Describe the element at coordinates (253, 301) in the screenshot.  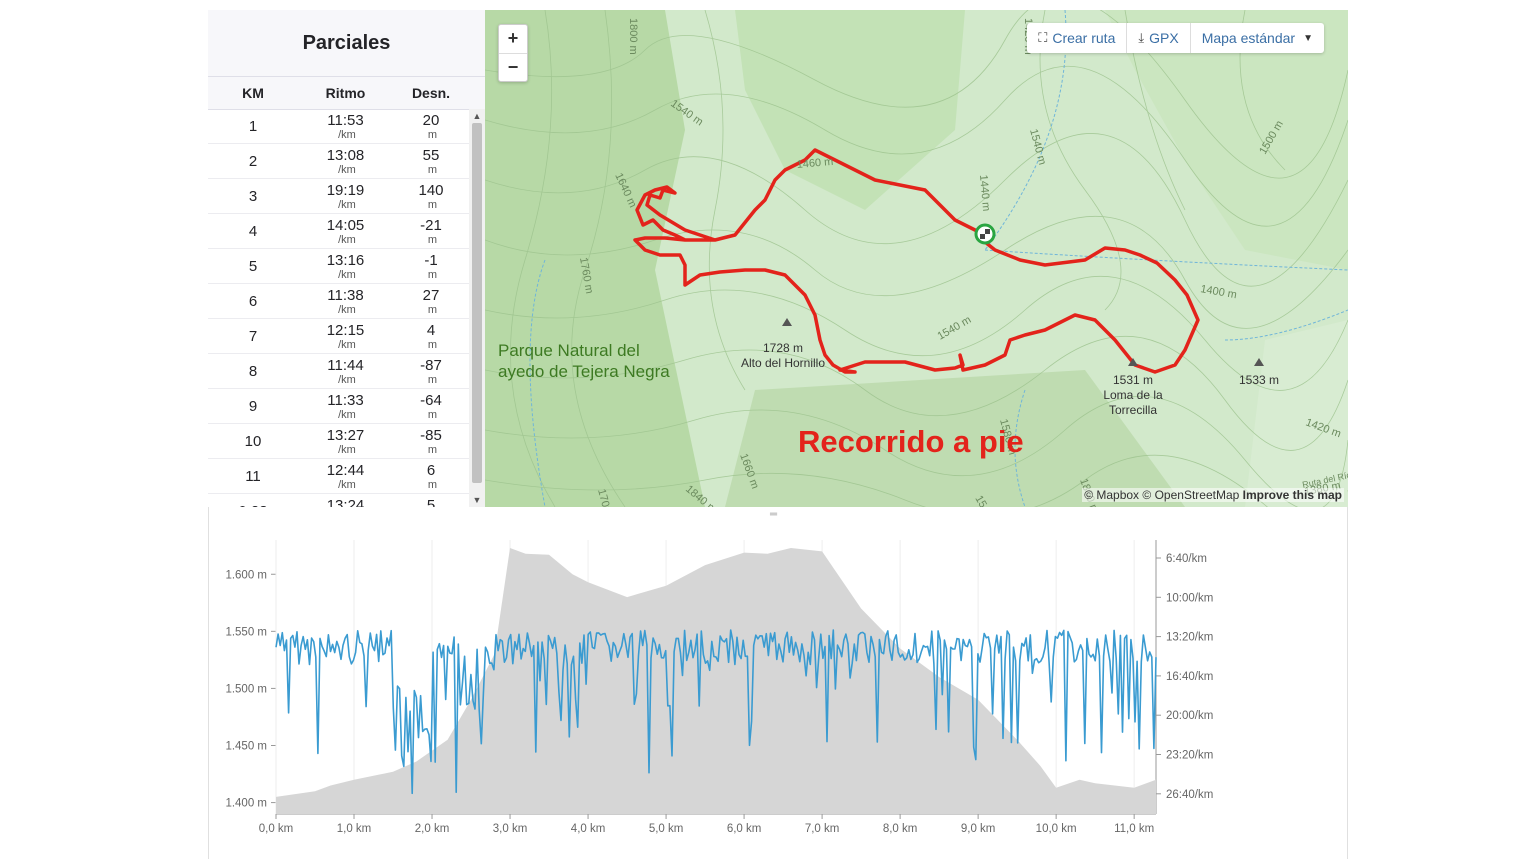
I see `split-km: 6` at that location.